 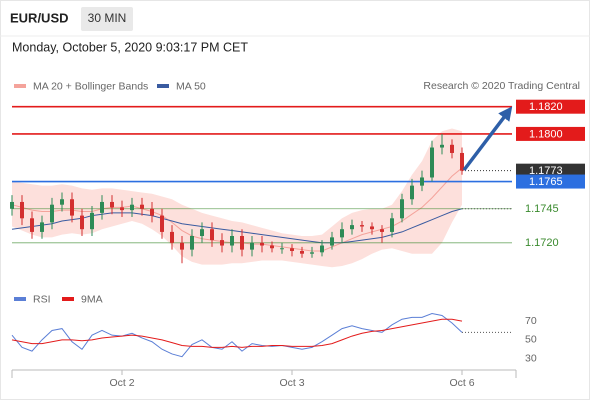 I want to click on rsi-tick-label: 30, so click(x=531, y=358).